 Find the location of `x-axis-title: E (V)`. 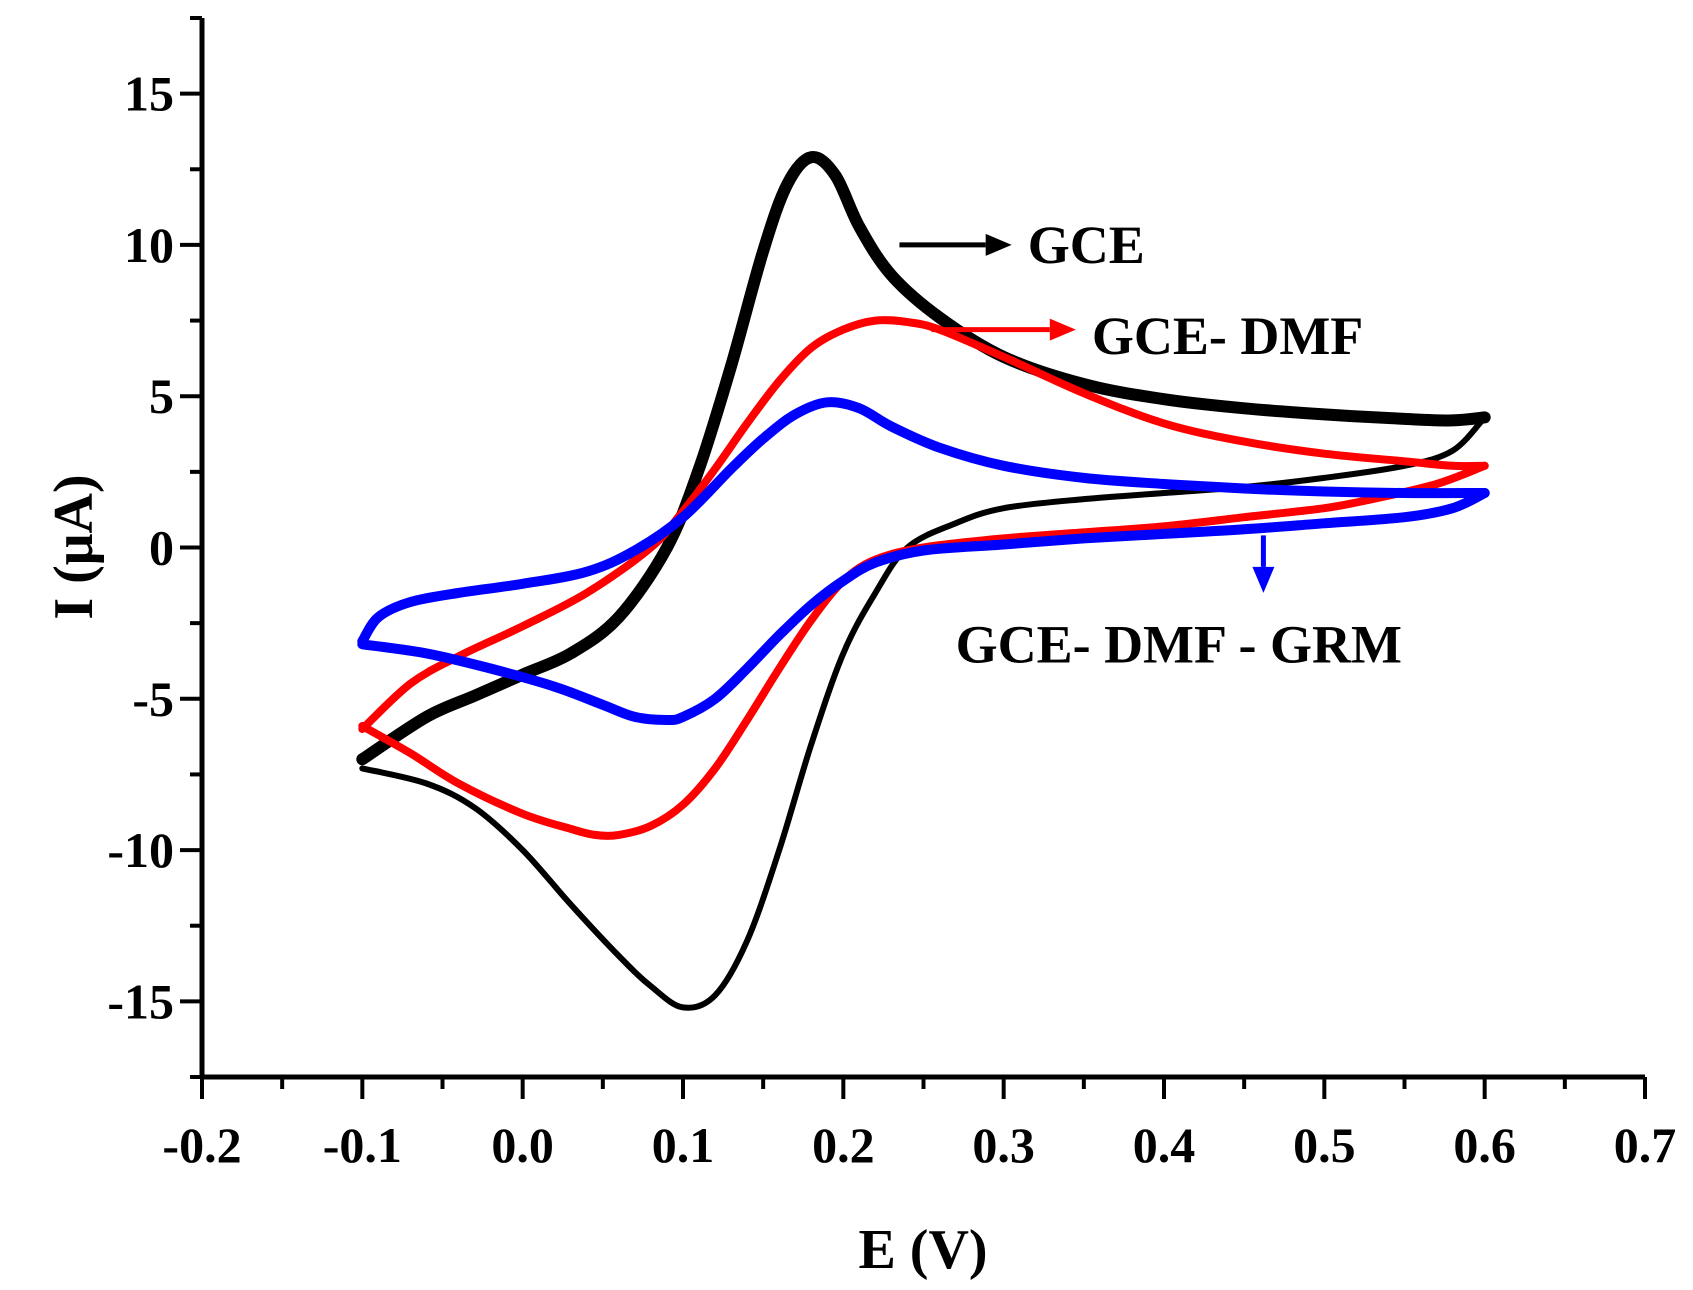

x-axis-title: E (V) is located at coordinates (922, 1250).